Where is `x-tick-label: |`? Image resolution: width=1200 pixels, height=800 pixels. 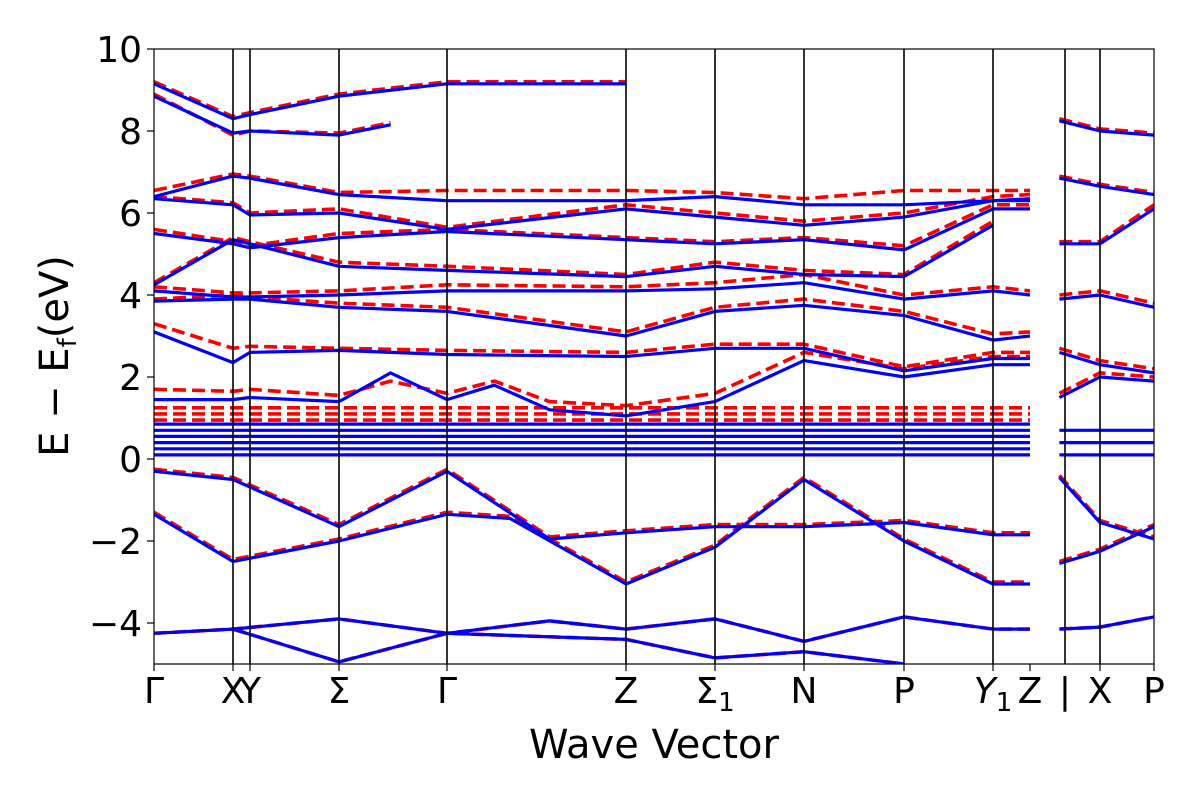 x-tick-label: | is located at coordinates (1065, 691).